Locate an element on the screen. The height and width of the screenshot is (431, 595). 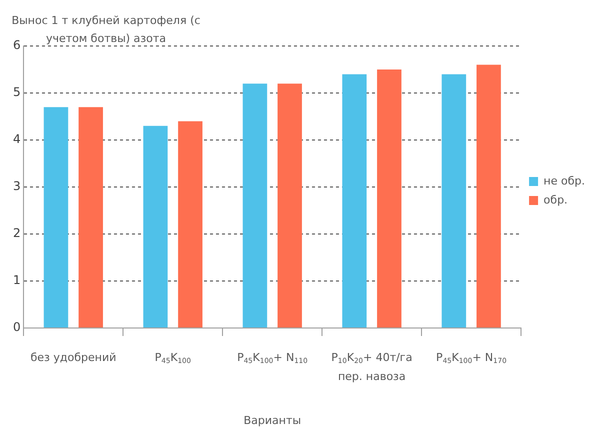
y-tick-label: 3 is located at coordinates (16, 186).